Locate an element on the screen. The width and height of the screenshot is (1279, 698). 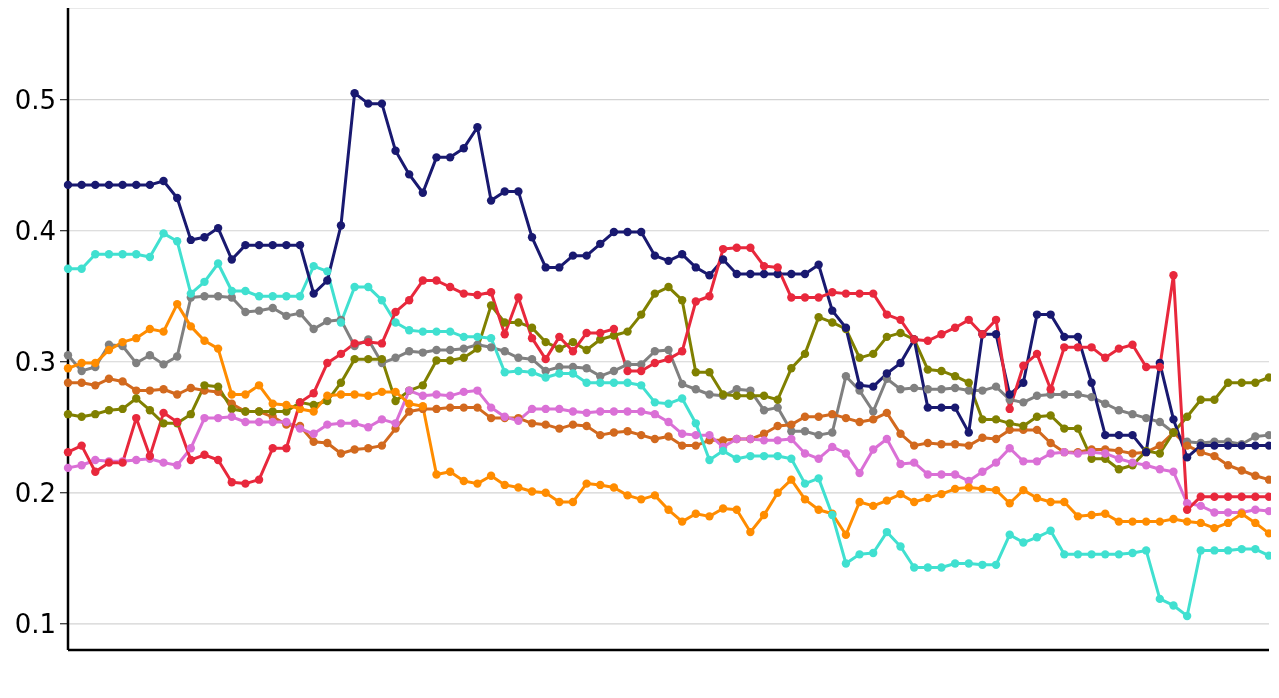
y-tick-label: 0.5 is located at coordinates (35, 99).